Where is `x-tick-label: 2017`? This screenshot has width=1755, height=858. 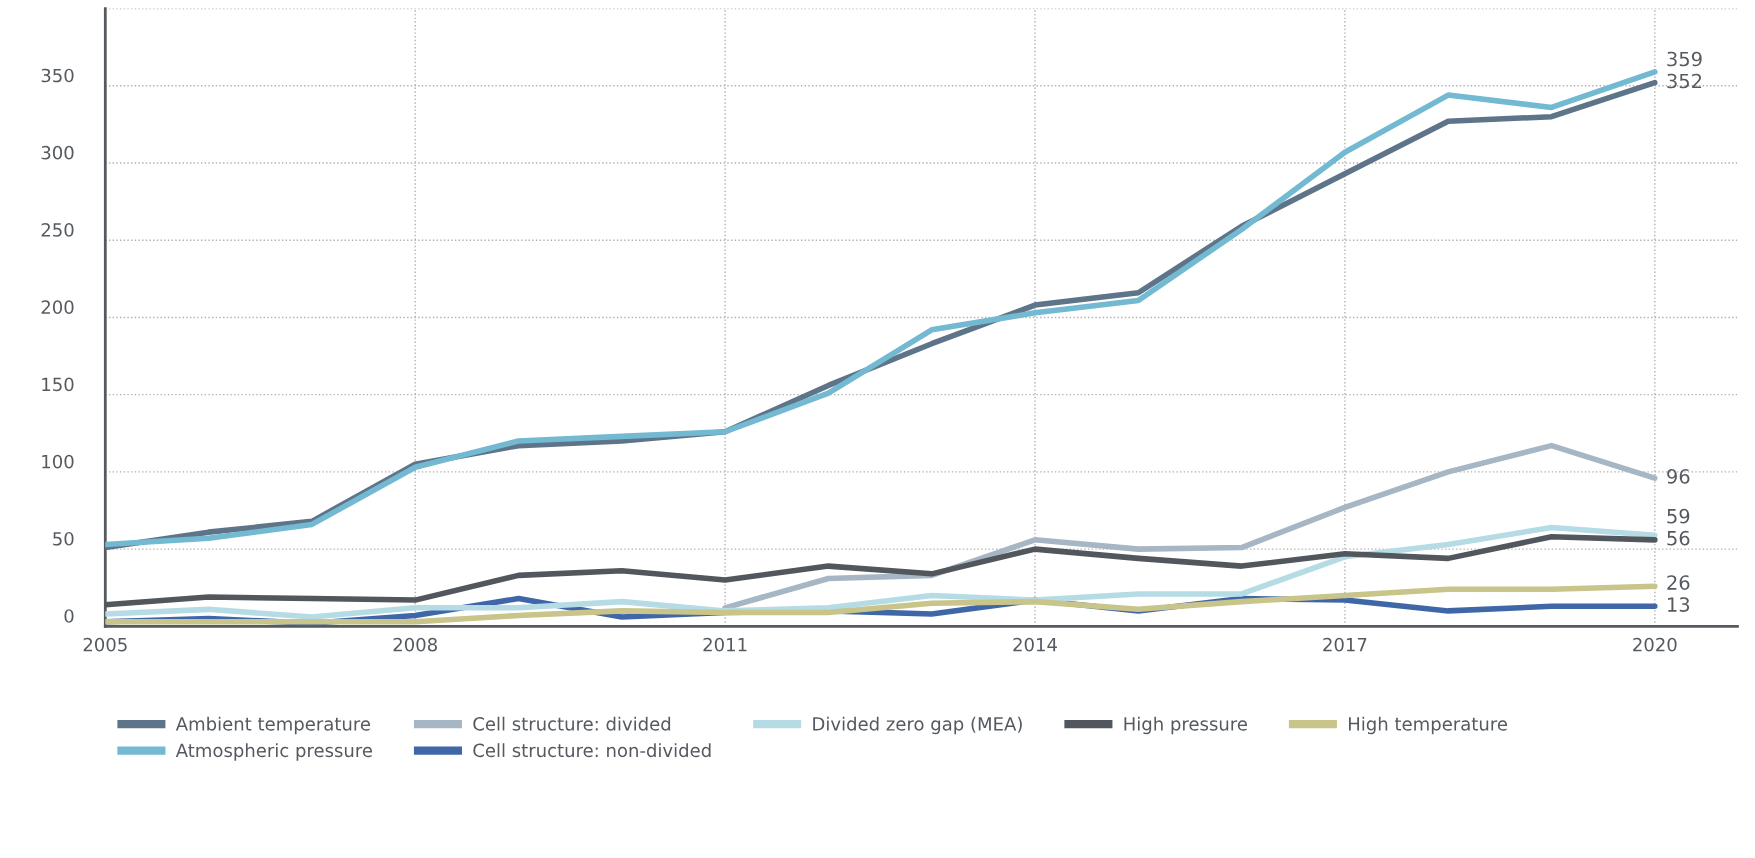 x-tick-label: 2017 is located at coordinates (1345, 644).